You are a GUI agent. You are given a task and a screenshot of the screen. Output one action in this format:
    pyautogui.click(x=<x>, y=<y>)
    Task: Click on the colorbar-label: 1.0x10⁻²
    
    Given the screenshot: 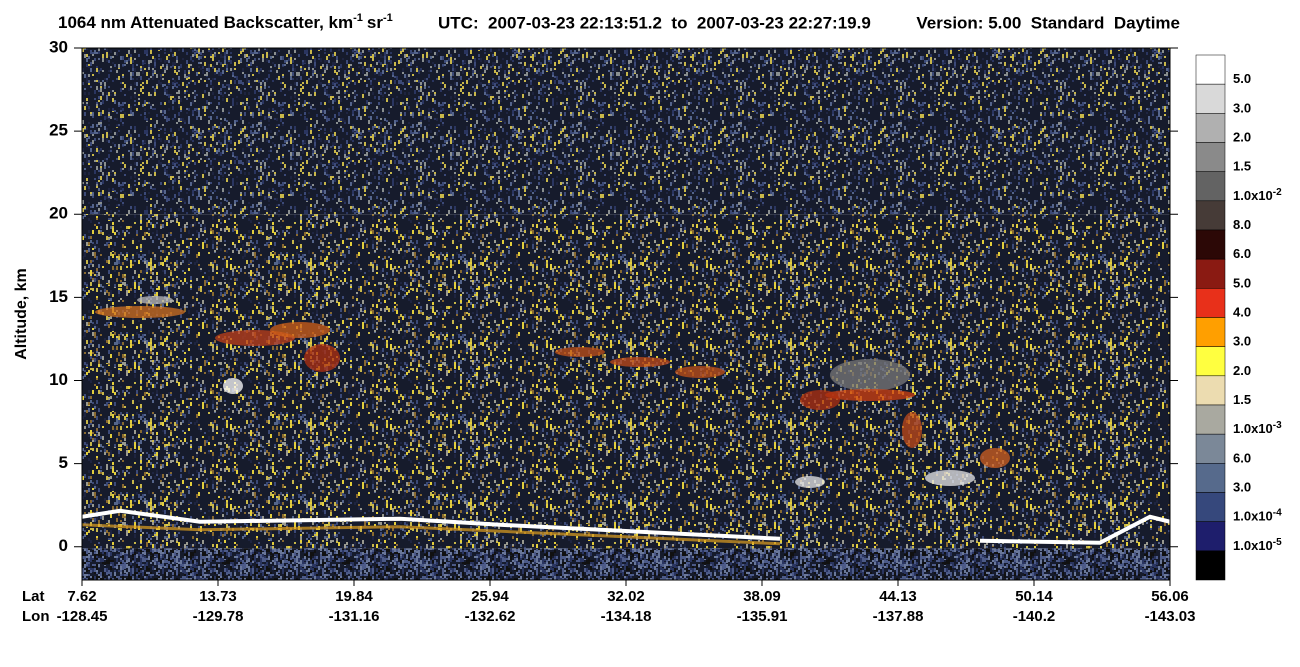 What is the action you would take?
    pyautogui.click(x=1257, y=194)
    